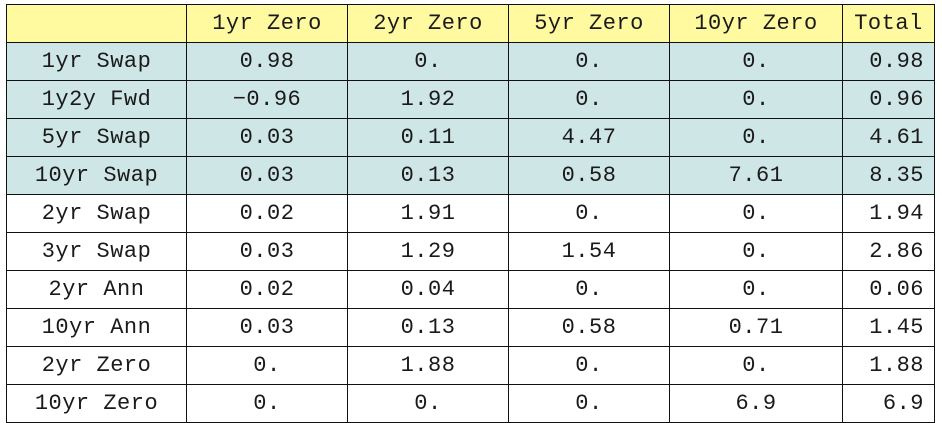  Describe the element at coordinates (888, 137) in the screenshot. I see `total-cell: 4.61` at that location.